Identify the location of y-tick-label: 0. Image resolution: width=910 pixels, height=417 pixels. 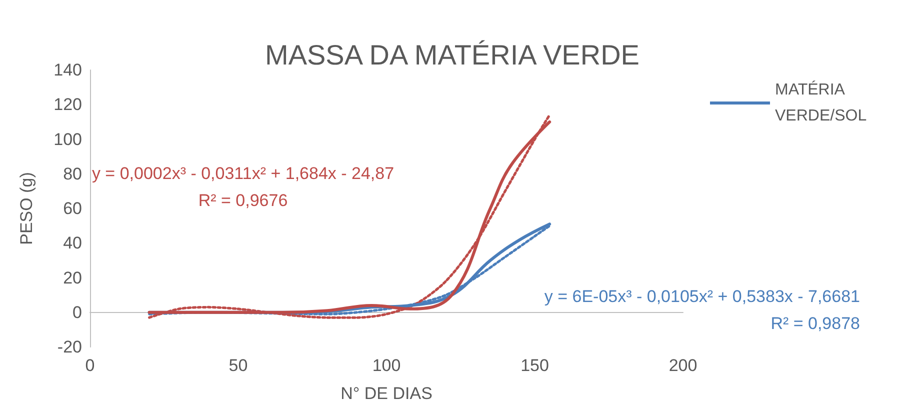
(77, 312).